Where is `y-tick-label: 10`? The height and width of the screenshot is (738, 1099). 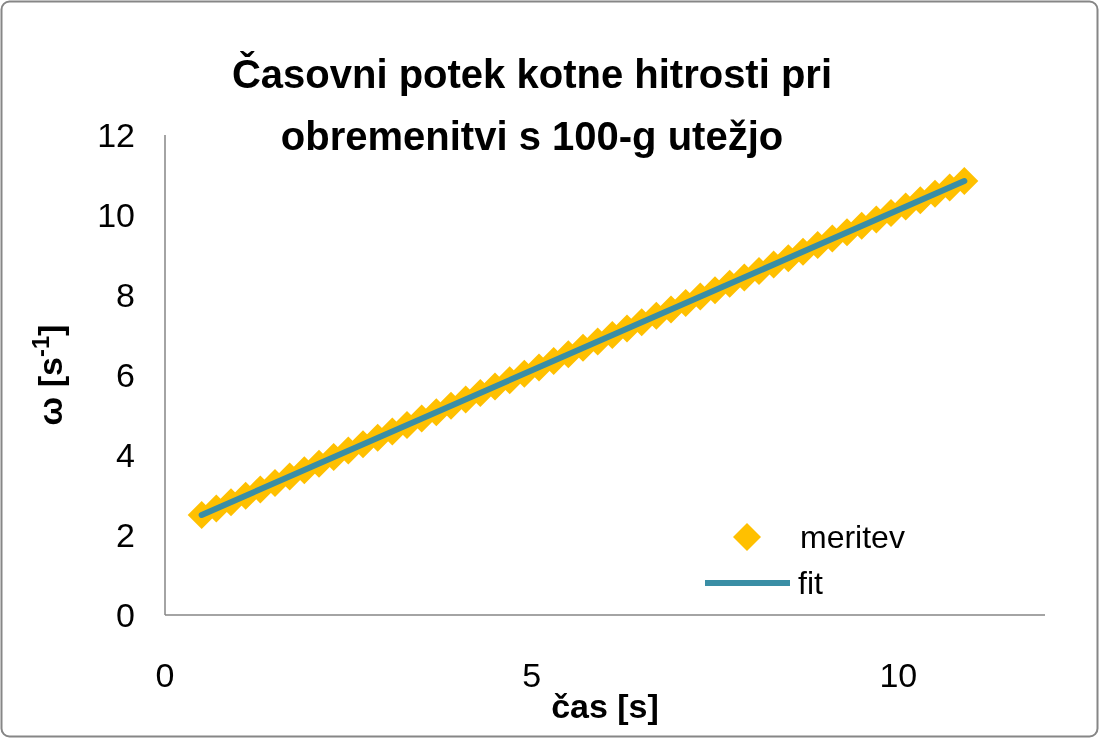
y-tick-label: 10 is located at coordinates (116, 214).